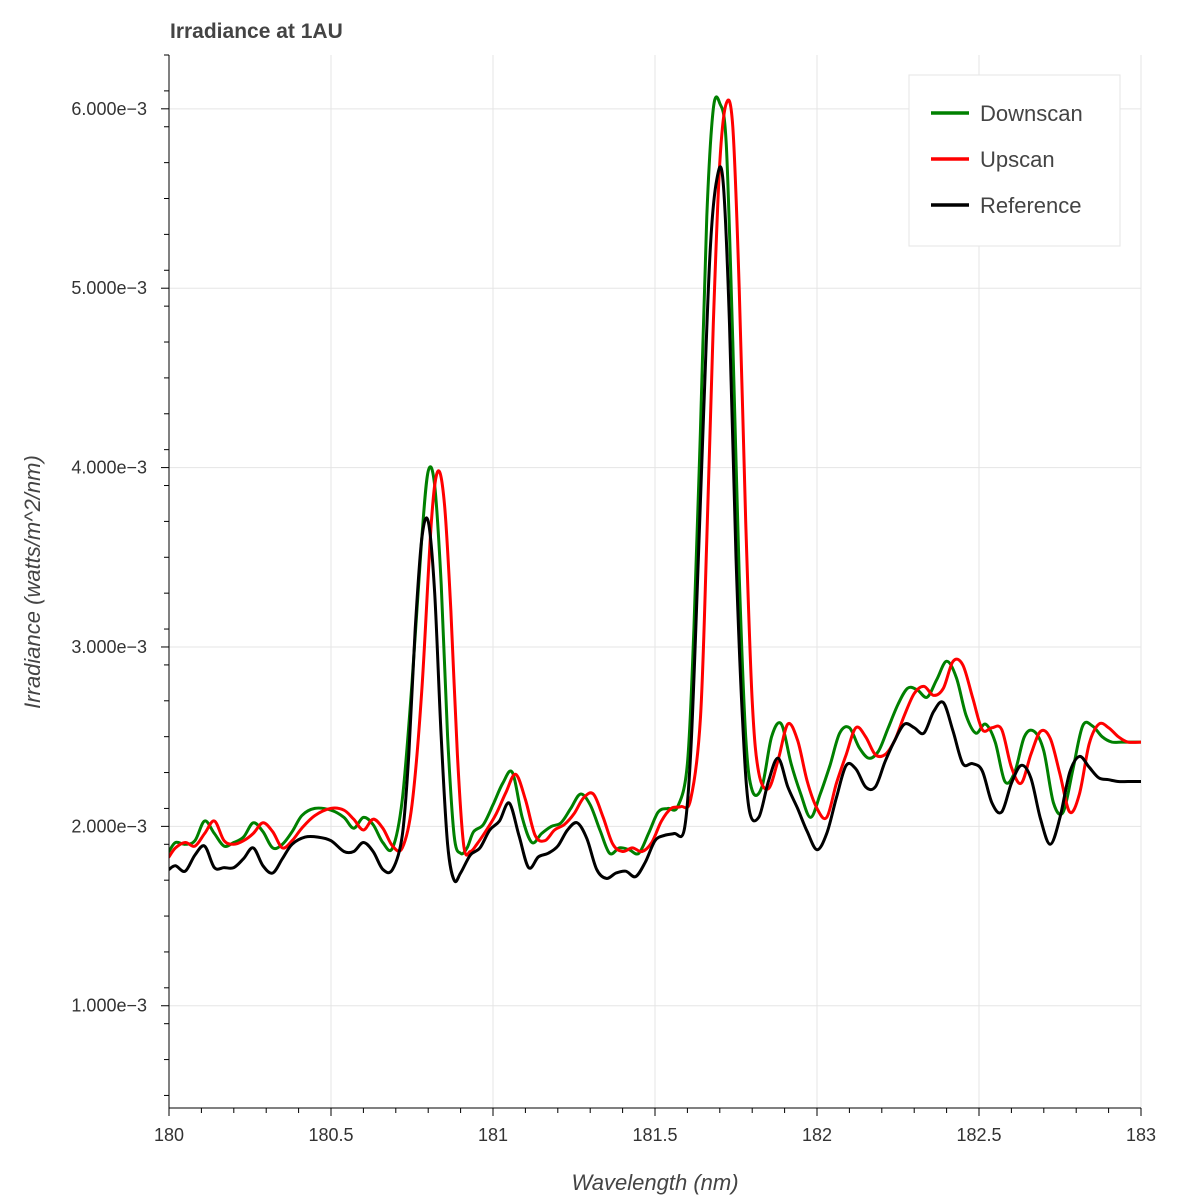 The height and width of the screenshot is (1200, 1200). Describe the element at coordinates (1031, 113) in the screenshot. I see `legend-label-downscan: Downscan` at that location.